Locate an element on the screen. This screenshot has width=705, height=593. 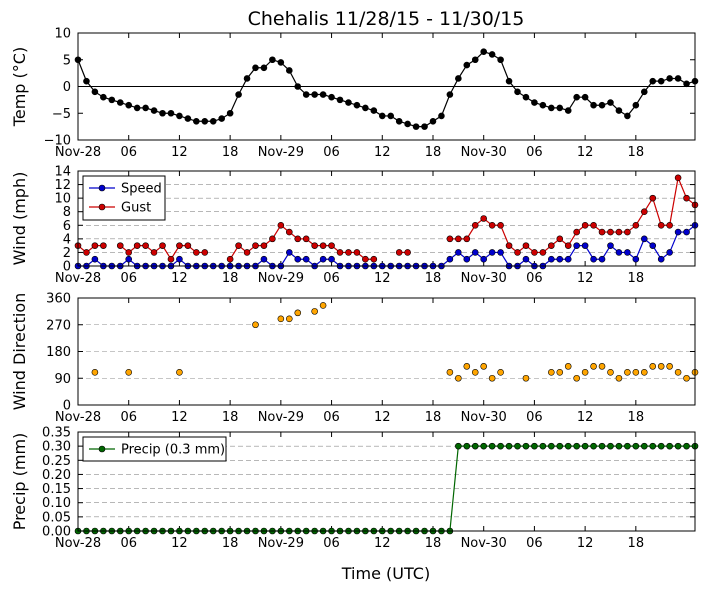
legend-label: Gust is located at coordinates (136, 208).